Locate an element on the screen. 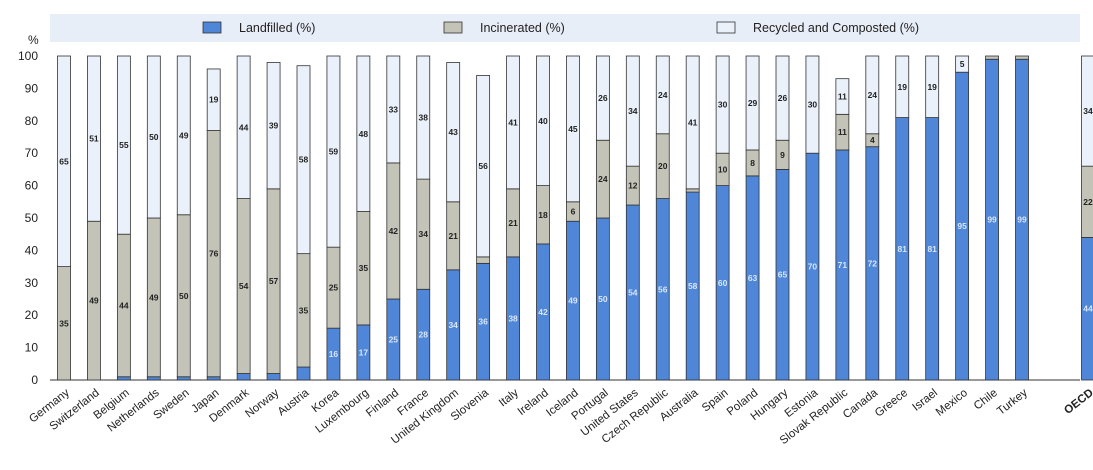 Image resolution: width=1093 pixels, height=470 pixels. data-label: 41 is located at coordinates (513, 122).